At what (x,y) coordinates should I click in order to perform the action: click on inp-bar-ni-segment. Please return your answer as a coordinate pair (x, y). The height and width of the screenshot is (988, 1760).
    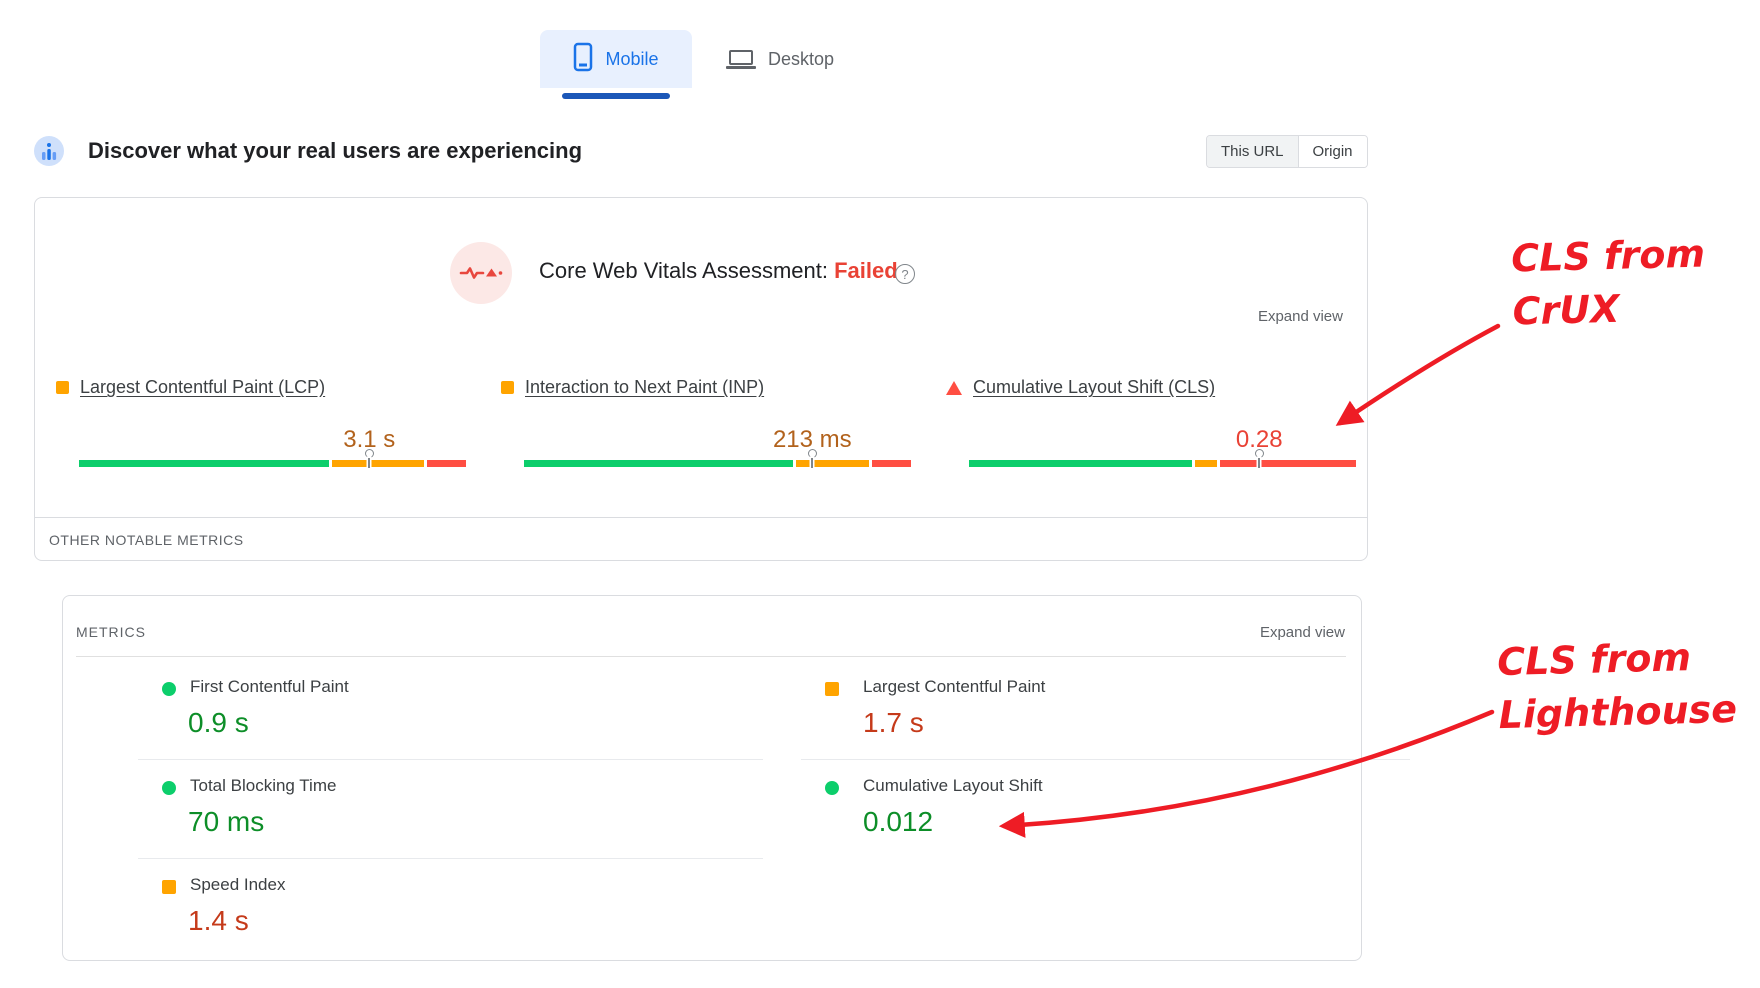
    Looking at the image, I should click on (832, 463).